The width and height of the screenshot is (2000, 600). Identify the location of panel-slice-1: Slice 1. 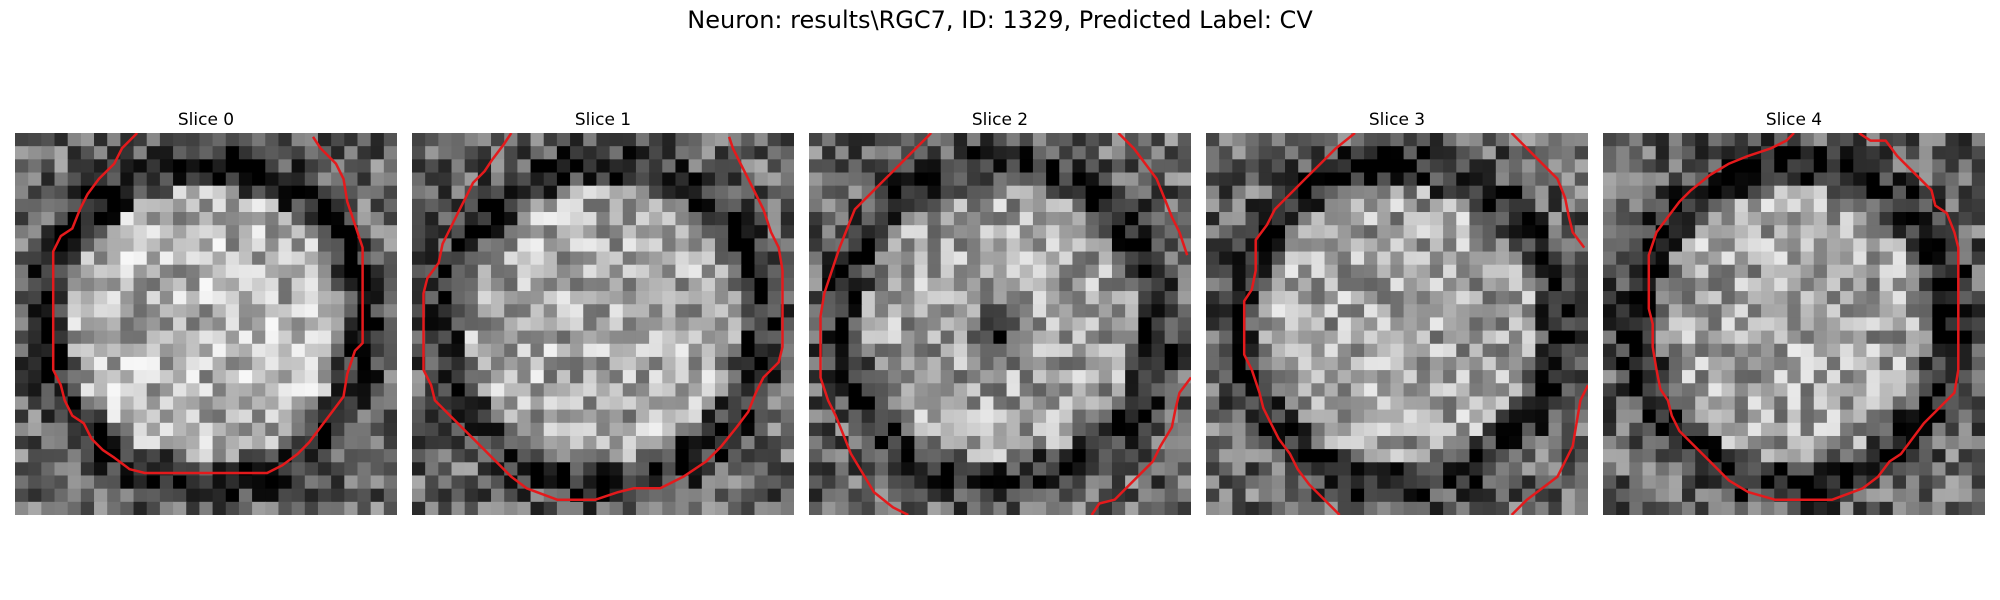
(603, 120).